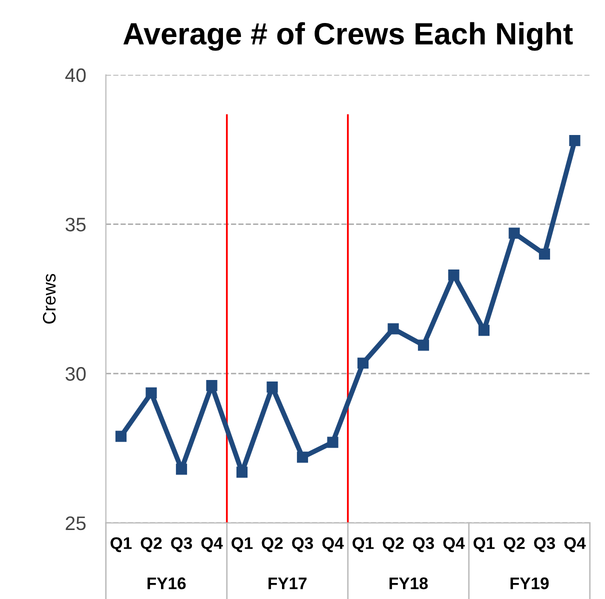 This screenshot has height=599, width=605. I want to click on text: FY16, so click(167, 583).